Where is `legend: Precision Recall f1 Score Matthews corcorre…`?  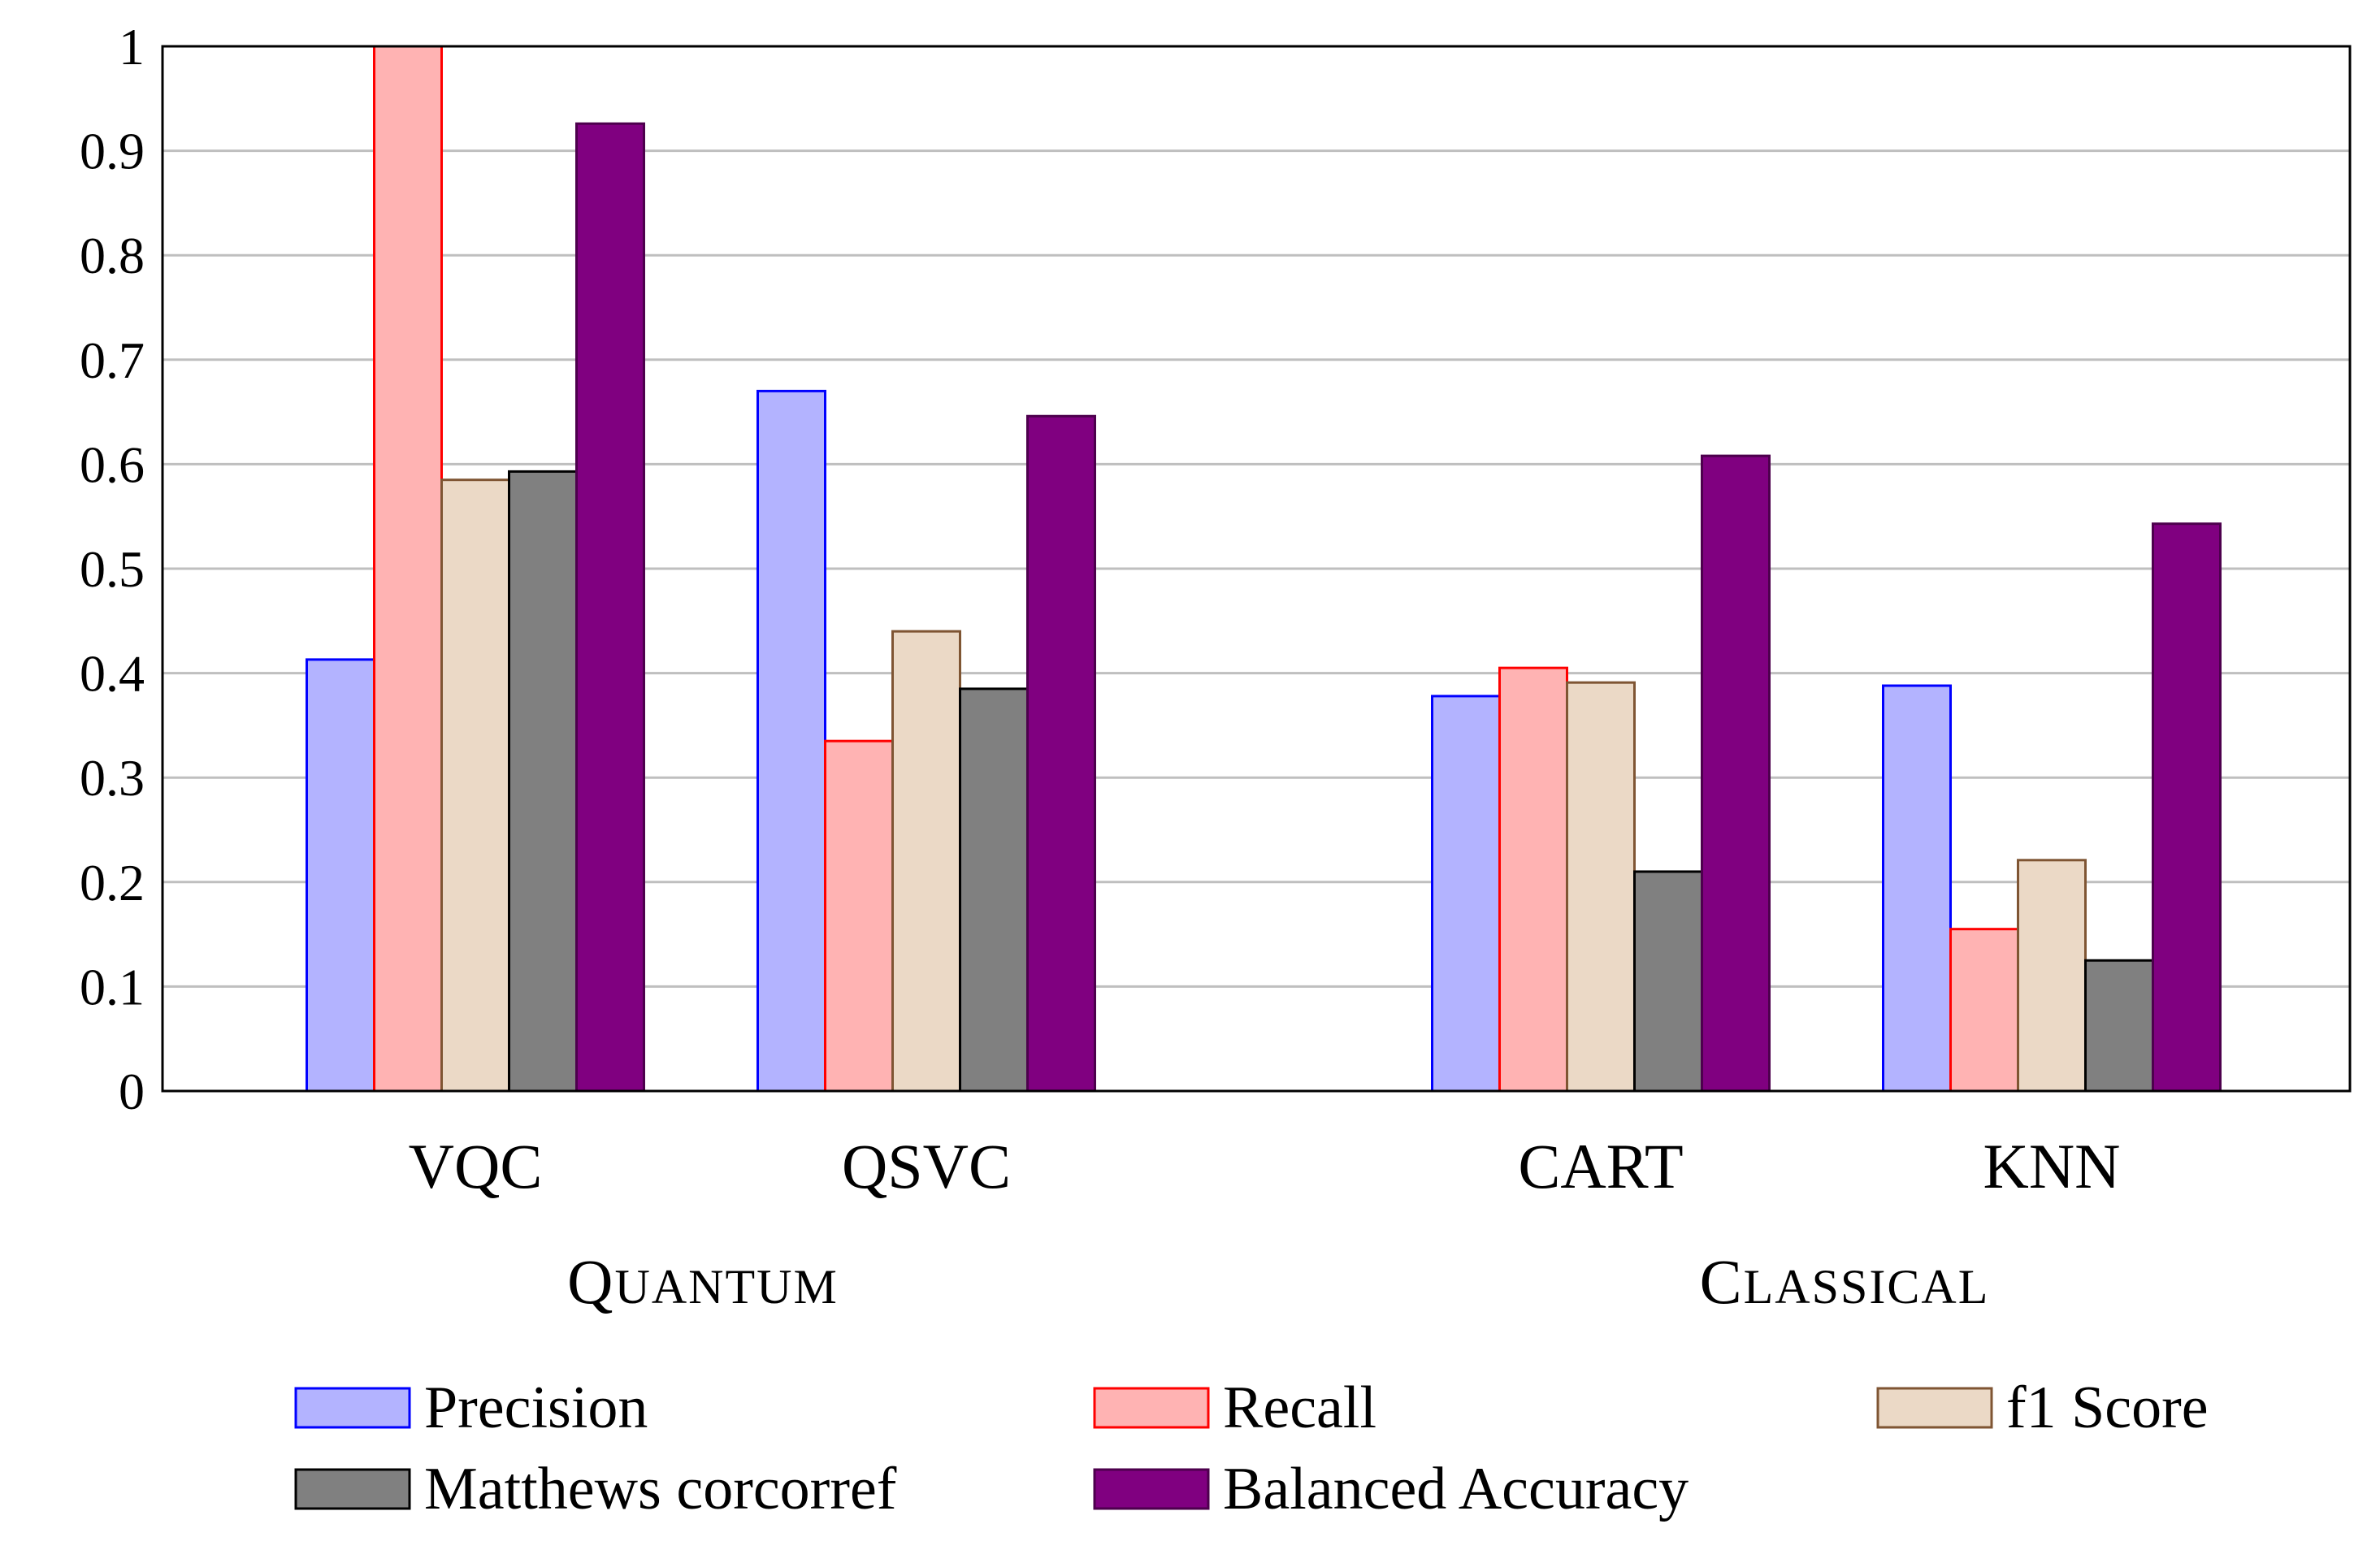 legend: Precision Recall f1 Score Matthews corcorre… is located at coordinates (1251, 1448).